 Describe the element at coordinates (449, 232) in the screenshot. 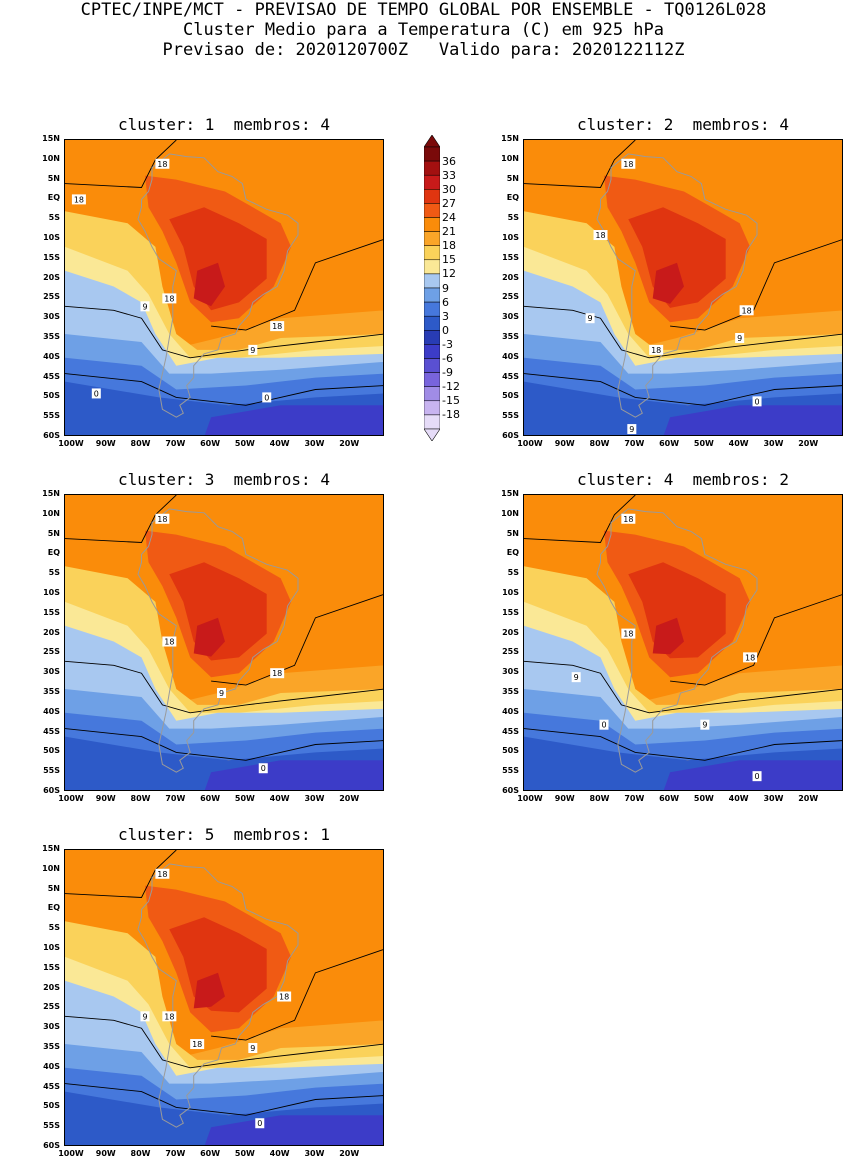

I see `colorbar-level-label: 21` at that location.